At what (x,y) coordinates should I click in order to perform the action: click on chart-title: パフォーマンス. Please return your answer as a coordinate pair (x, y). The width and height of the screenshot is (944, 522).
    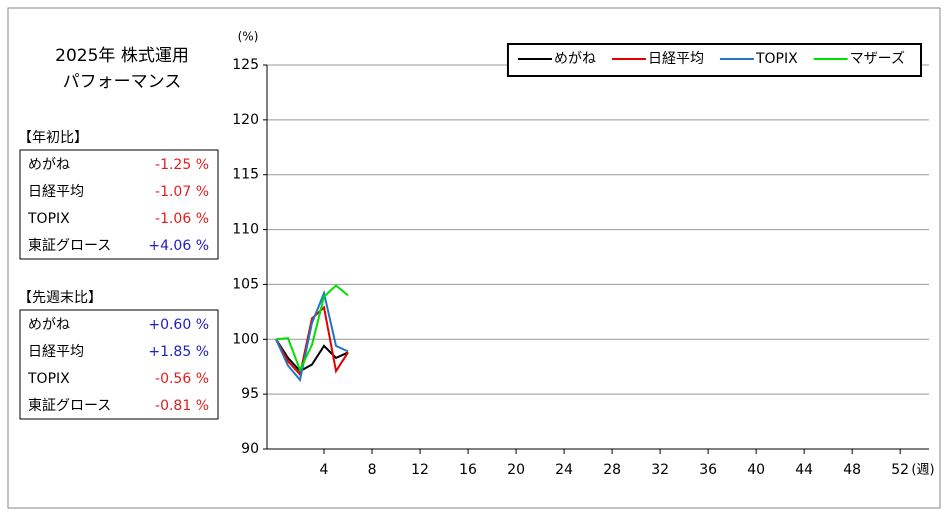
    Looking at the image, I should click on (122, 82).